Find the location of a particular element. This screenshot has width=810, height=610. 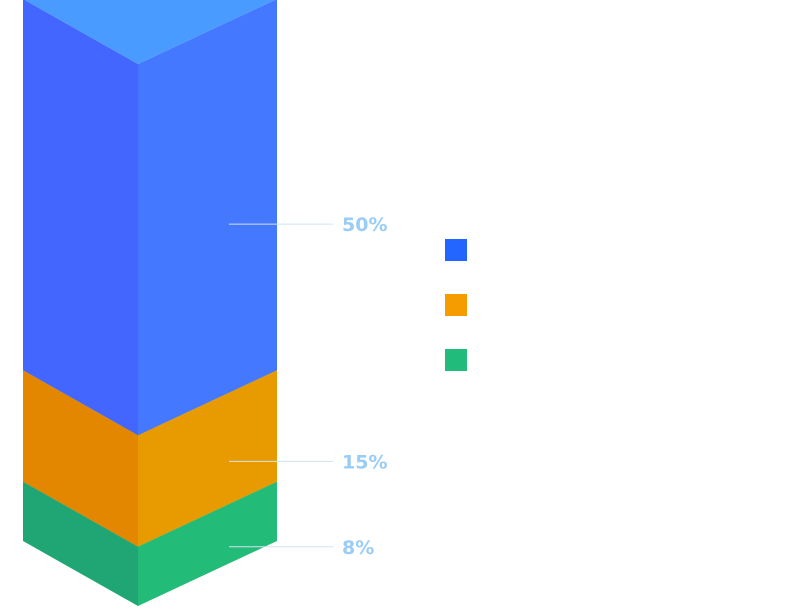

value-label-1: 15% is located at coordinates (364, 462).